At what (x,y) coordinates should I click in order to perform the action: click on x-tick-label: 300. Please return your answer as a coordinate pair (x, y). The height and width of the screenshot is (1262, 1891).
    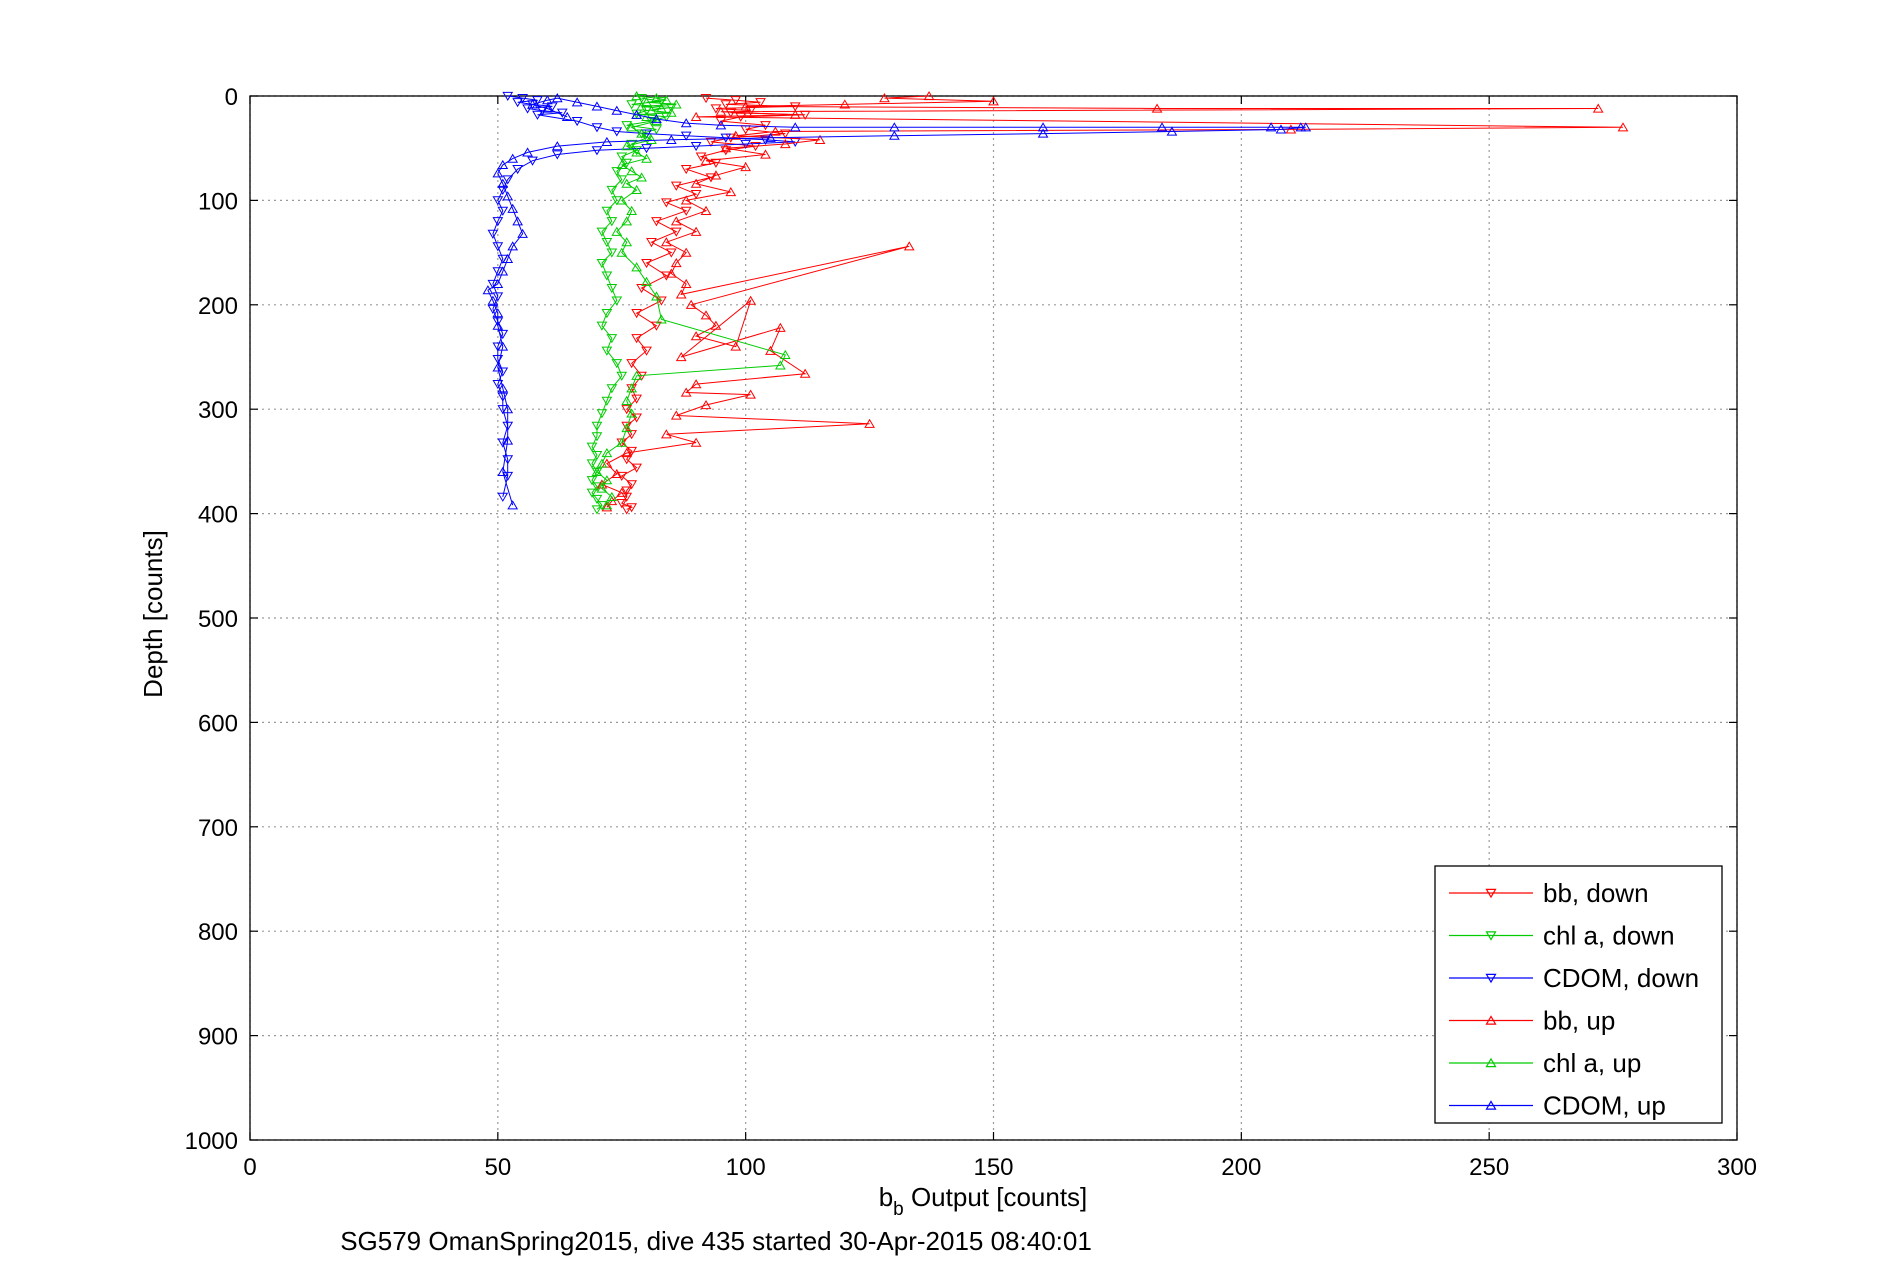
    Looking at the image, I should click on (1737, 1167).